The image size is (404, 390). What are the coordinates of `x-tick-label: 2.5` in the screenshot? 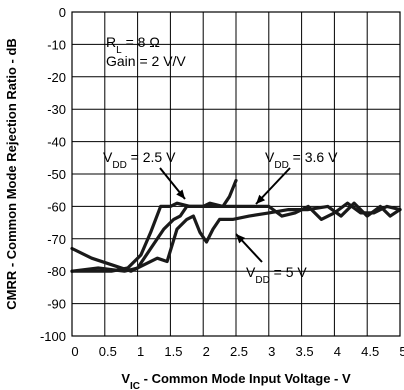 It's located at (239, 351).